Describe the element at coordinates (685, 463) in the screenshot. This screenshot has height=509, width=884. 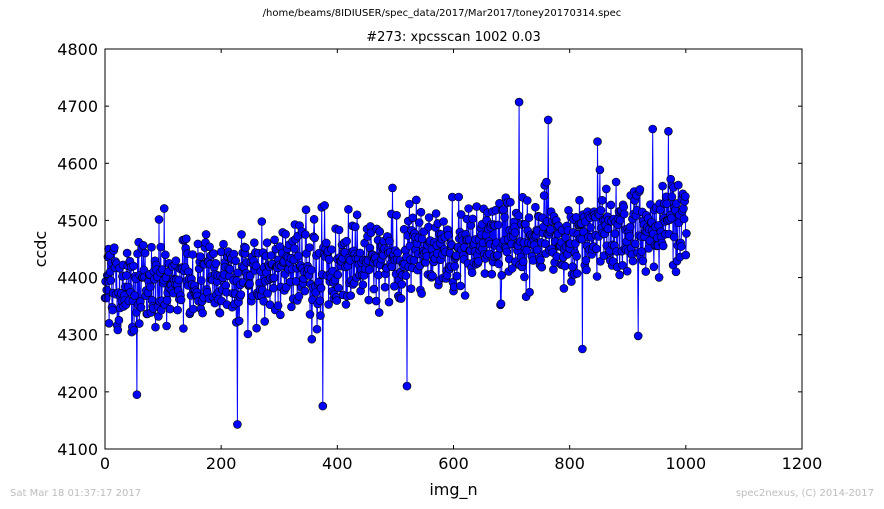
I see `x-tick-label: 1000` at that location.